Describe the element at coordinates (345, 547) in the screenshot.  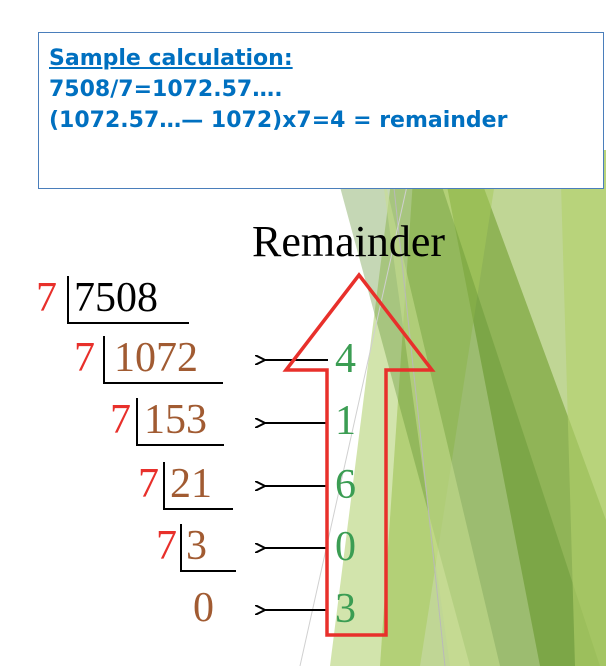
I see `remainder-4: 0` at that location.